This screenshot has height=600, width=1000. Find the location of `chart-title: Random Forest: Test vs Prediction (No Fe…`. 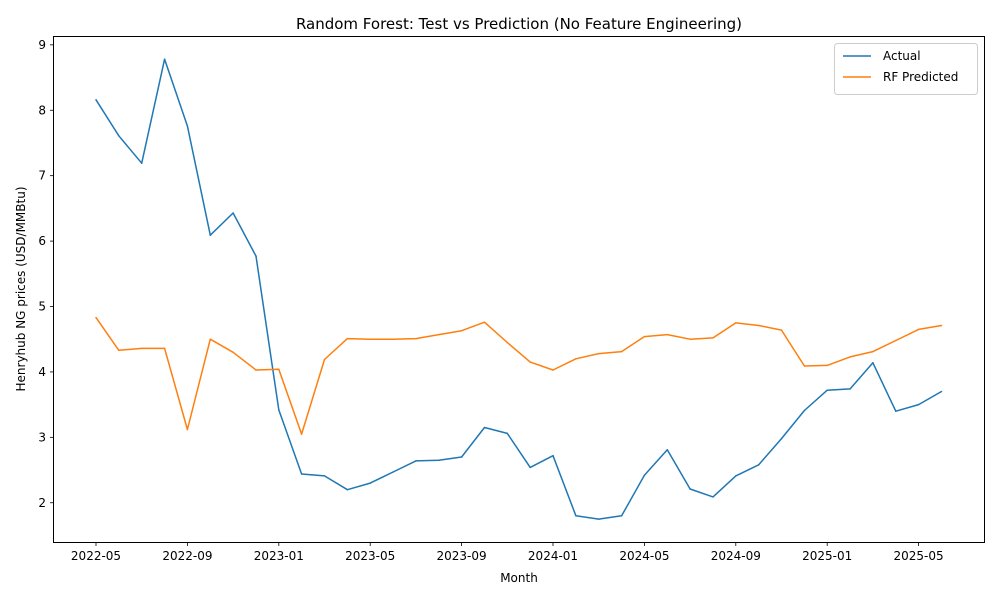

chart-title: Random Forest: Test vs Prediction (No Fe… is located at coordinates (519, 24).